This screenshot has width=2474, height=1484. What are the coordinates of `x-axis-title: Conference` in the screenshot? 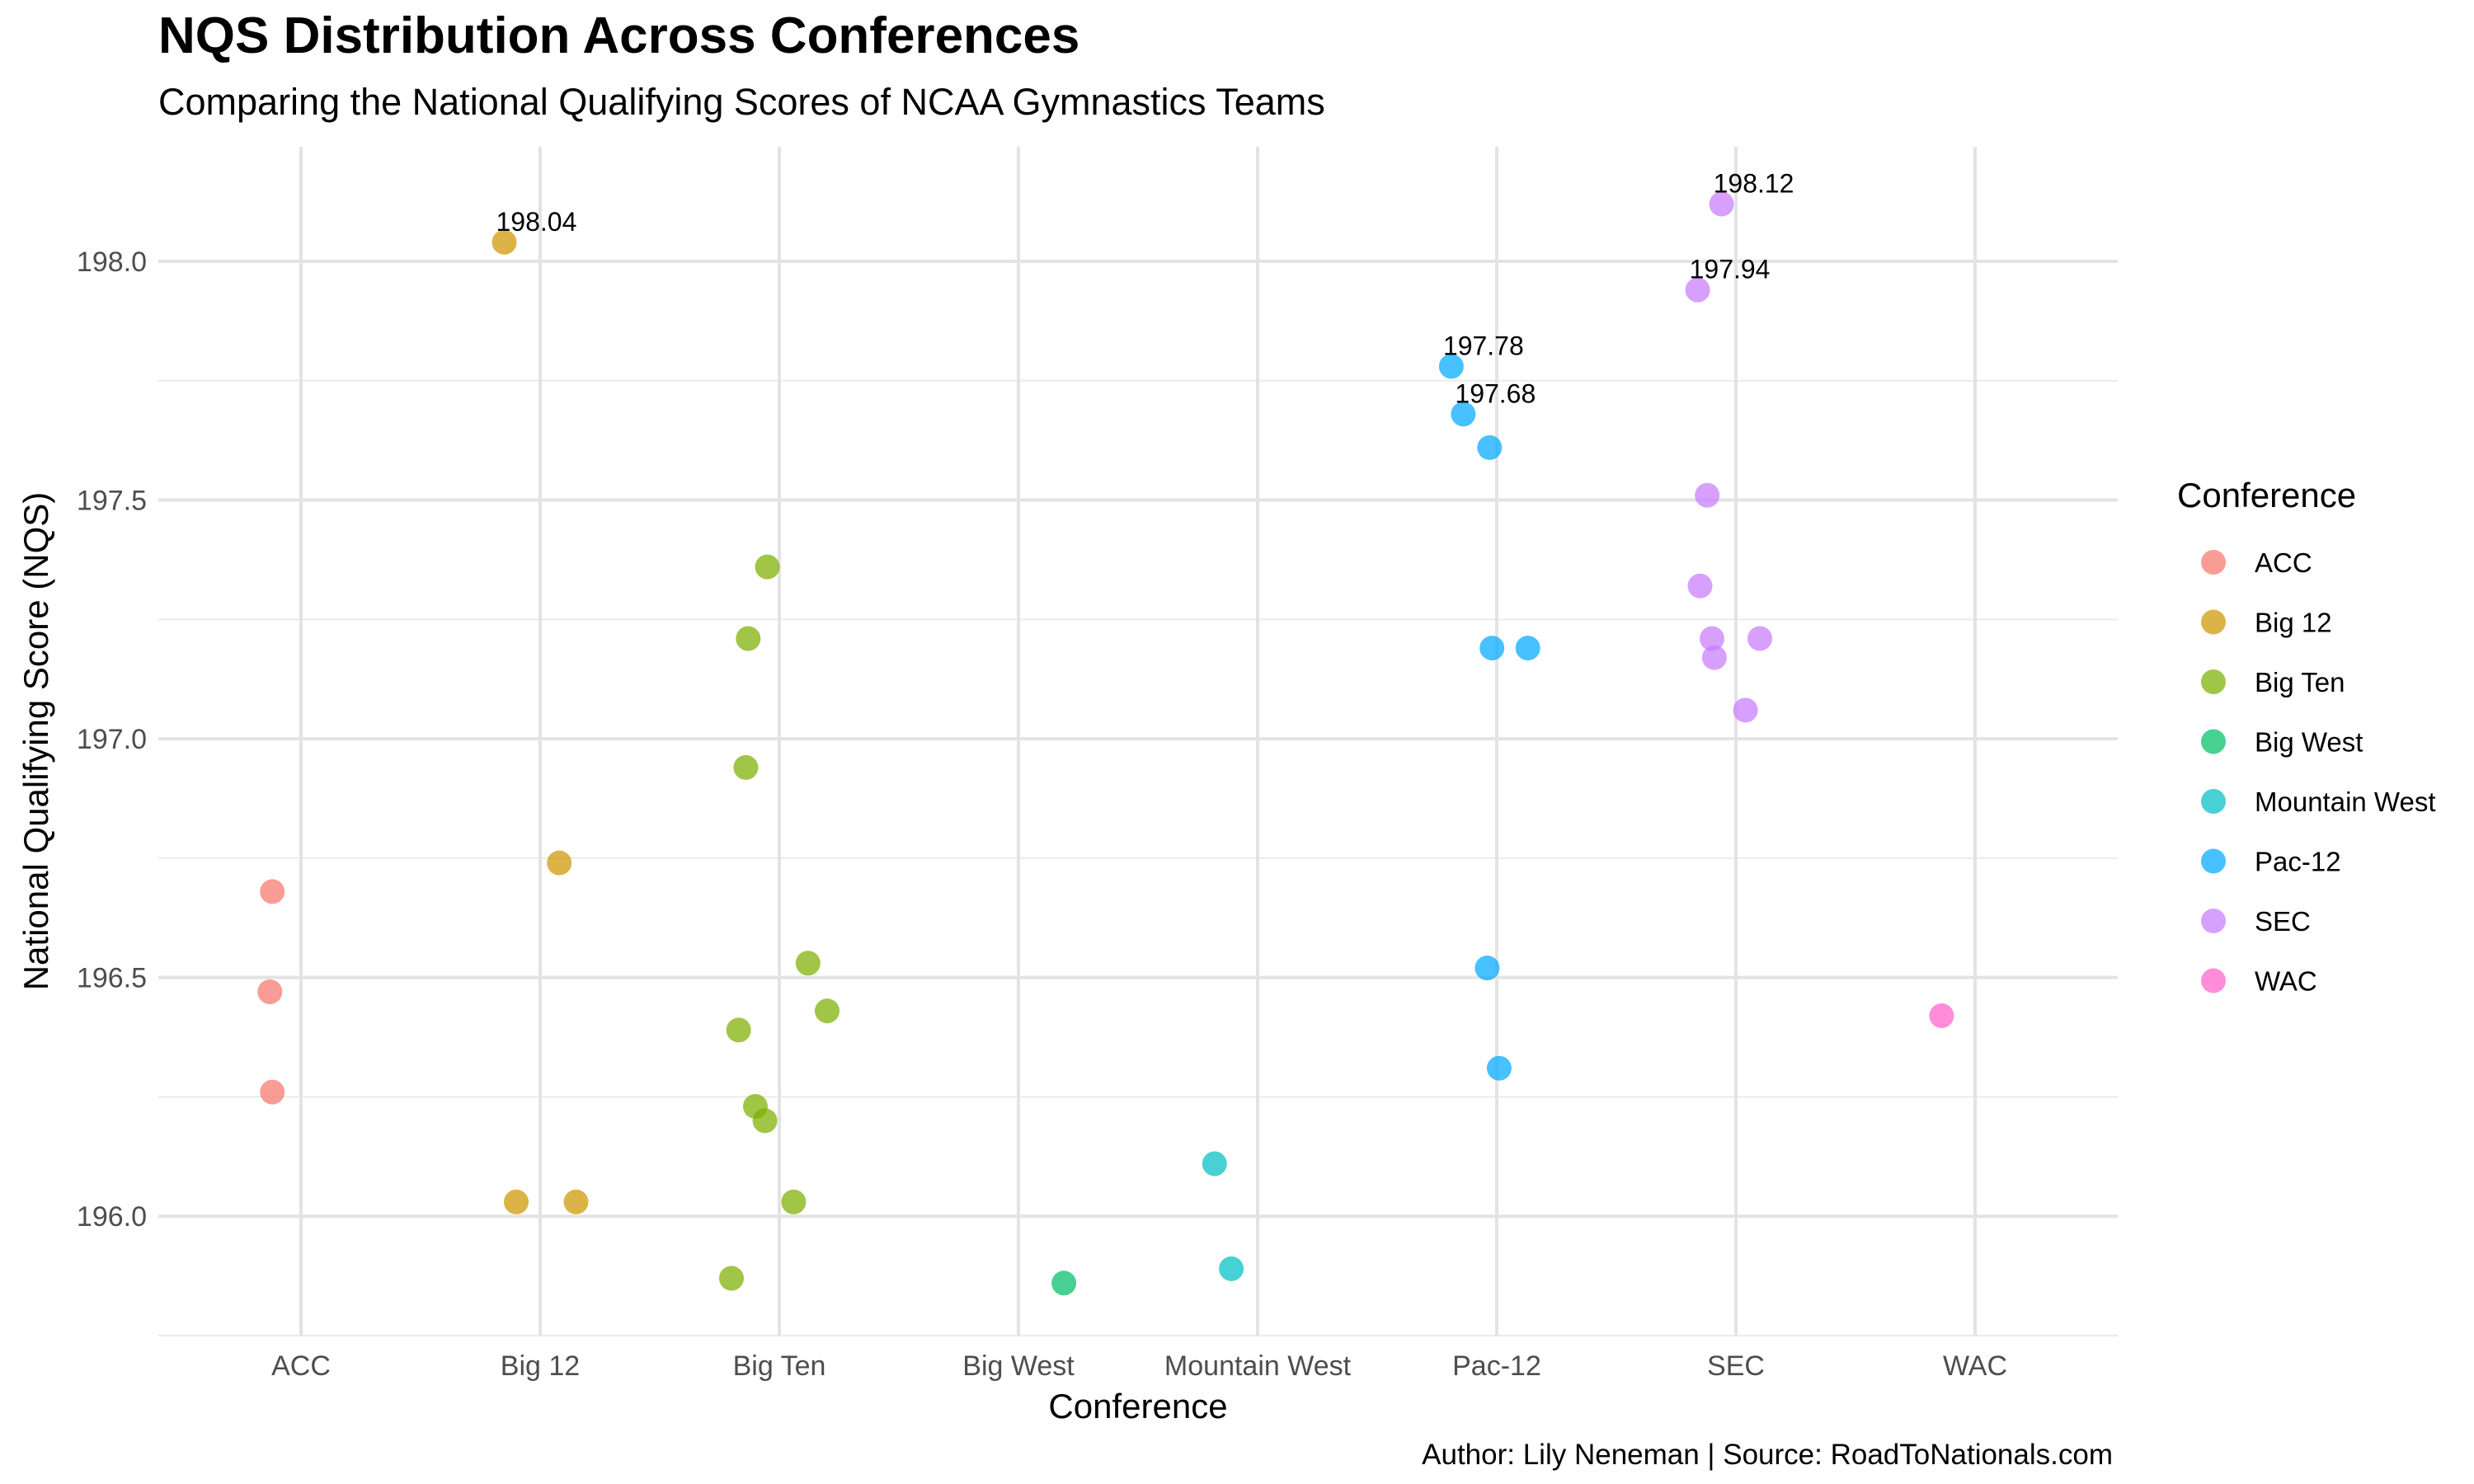 It's located at (1137, 1406).